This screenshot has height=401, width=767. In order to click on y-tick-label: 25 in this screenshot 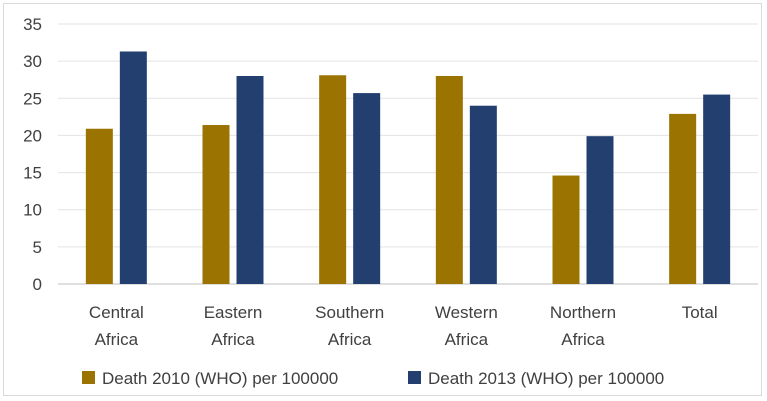, I will do `click(32, 98)`.